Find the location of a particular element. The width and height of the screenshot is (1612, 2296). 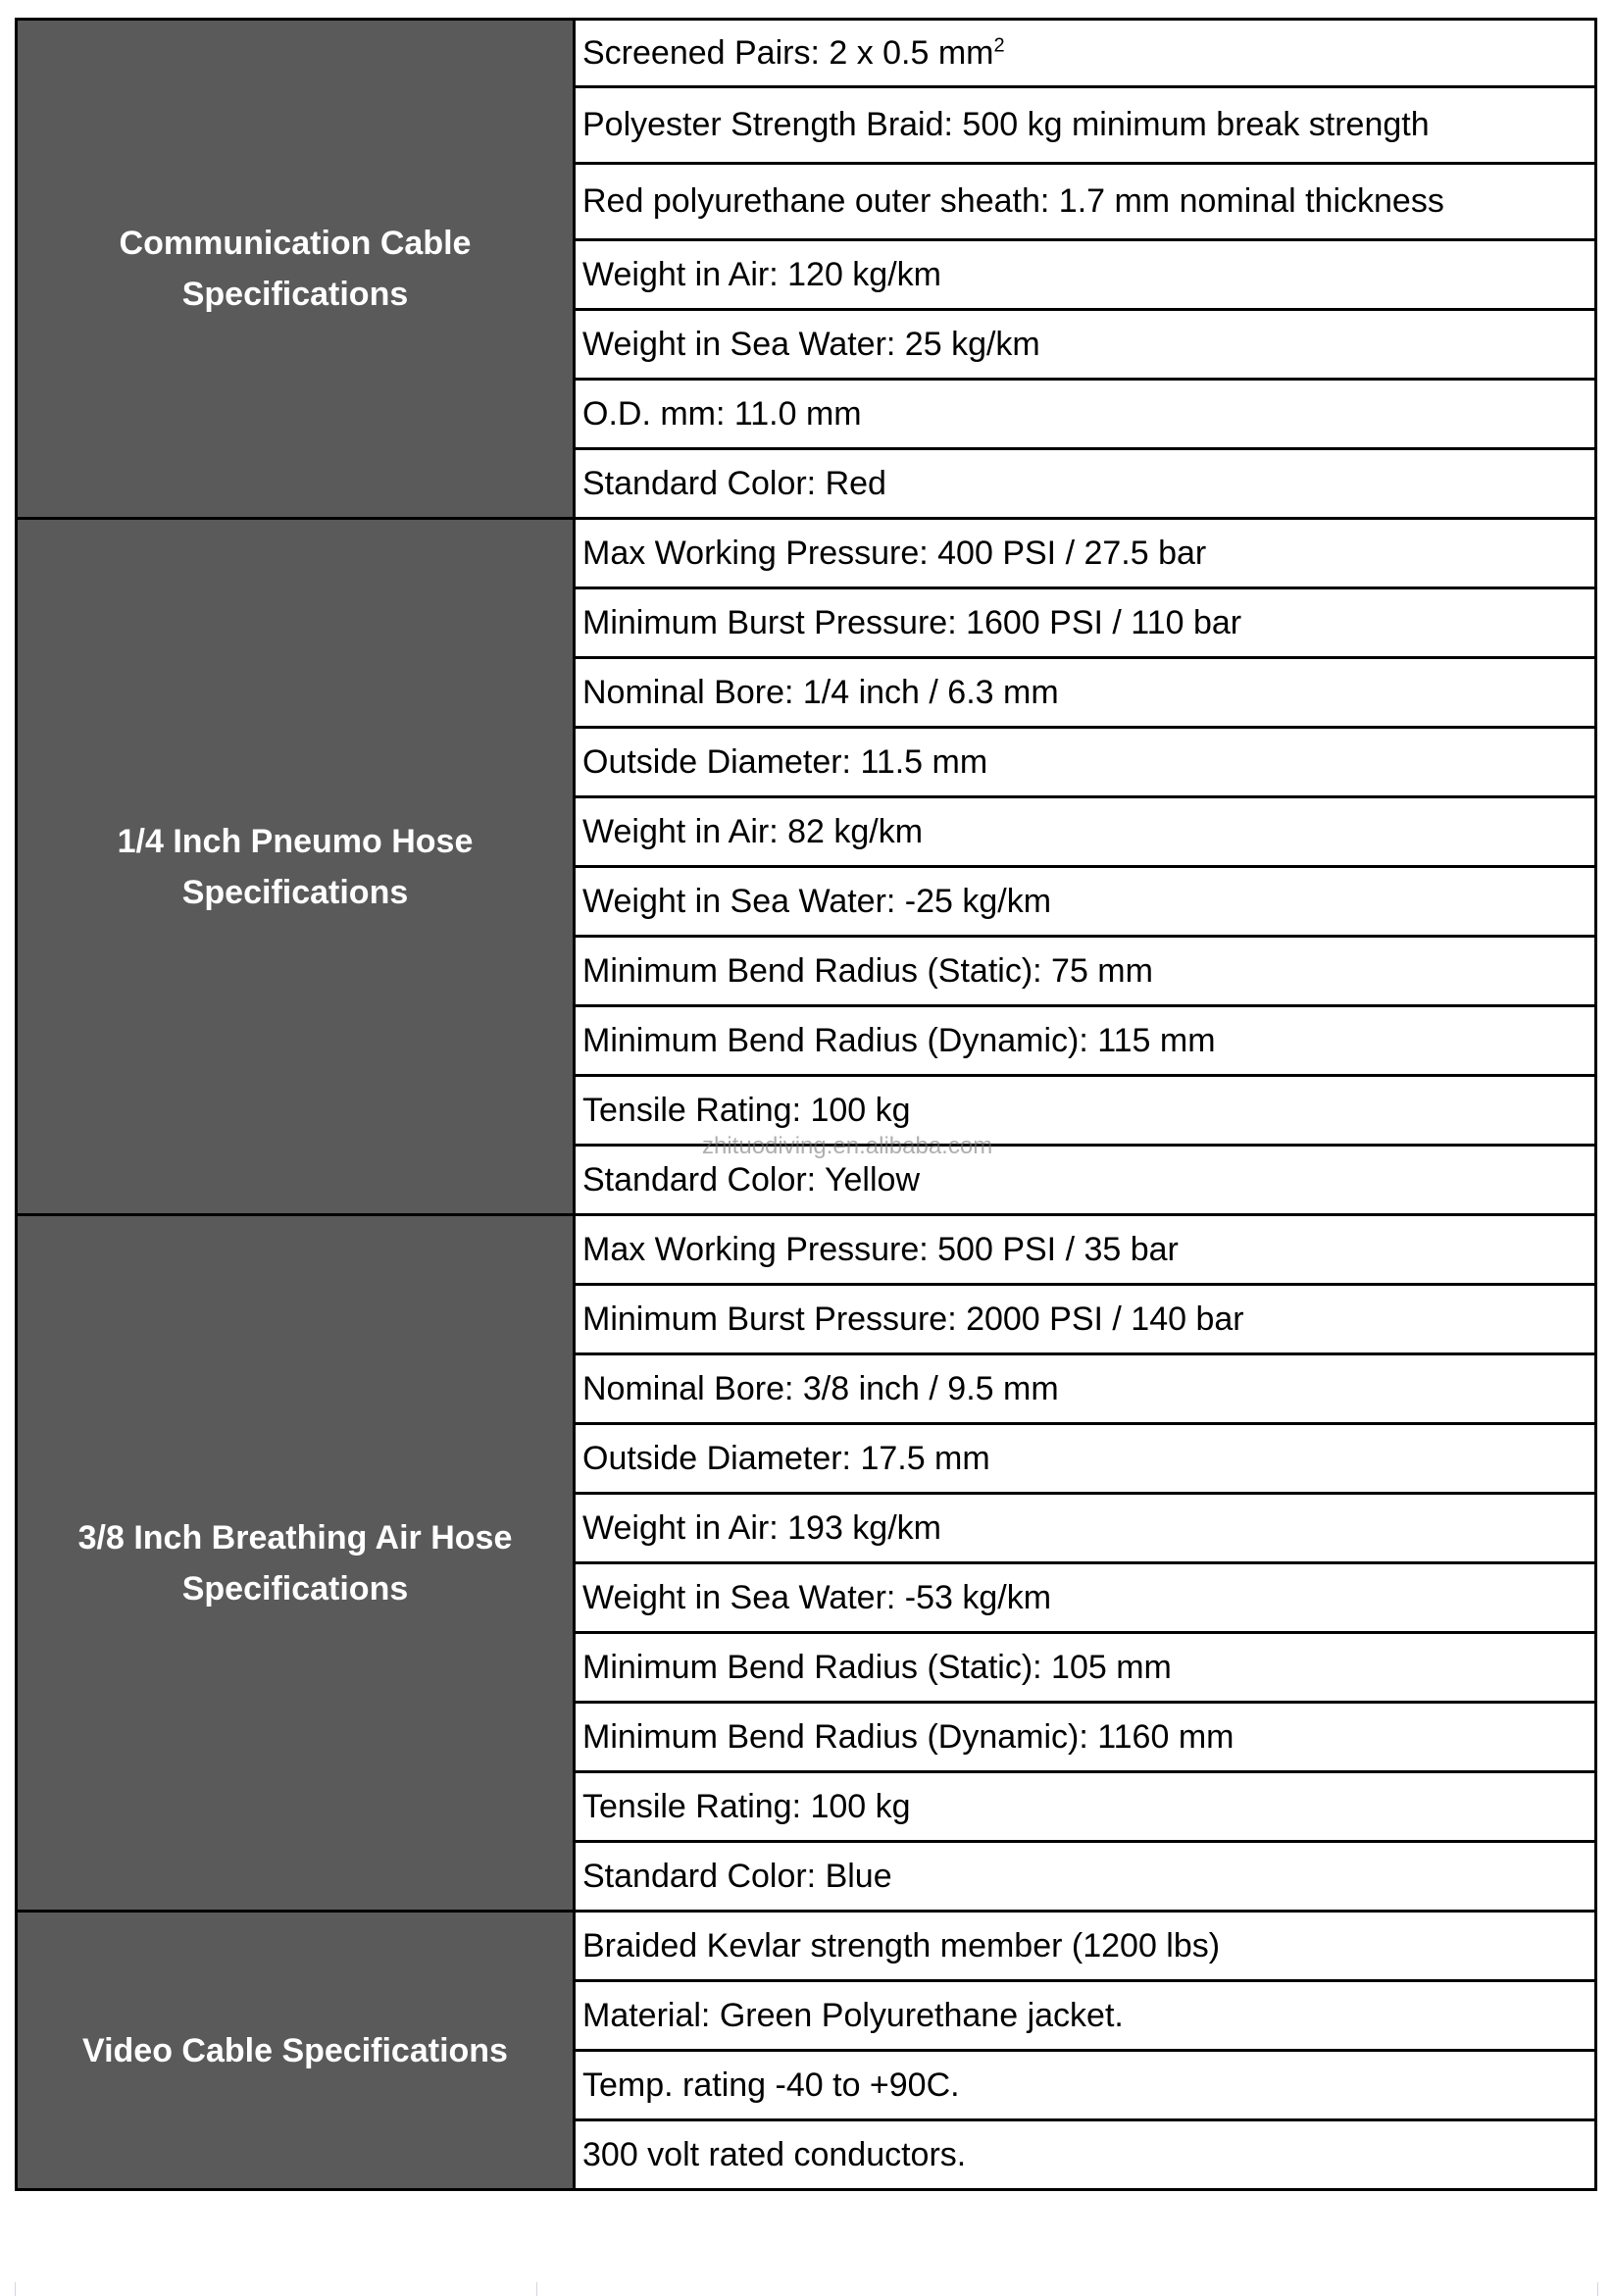

spec-cell: Standard Color: Red is located at coordinates (1085, 483).